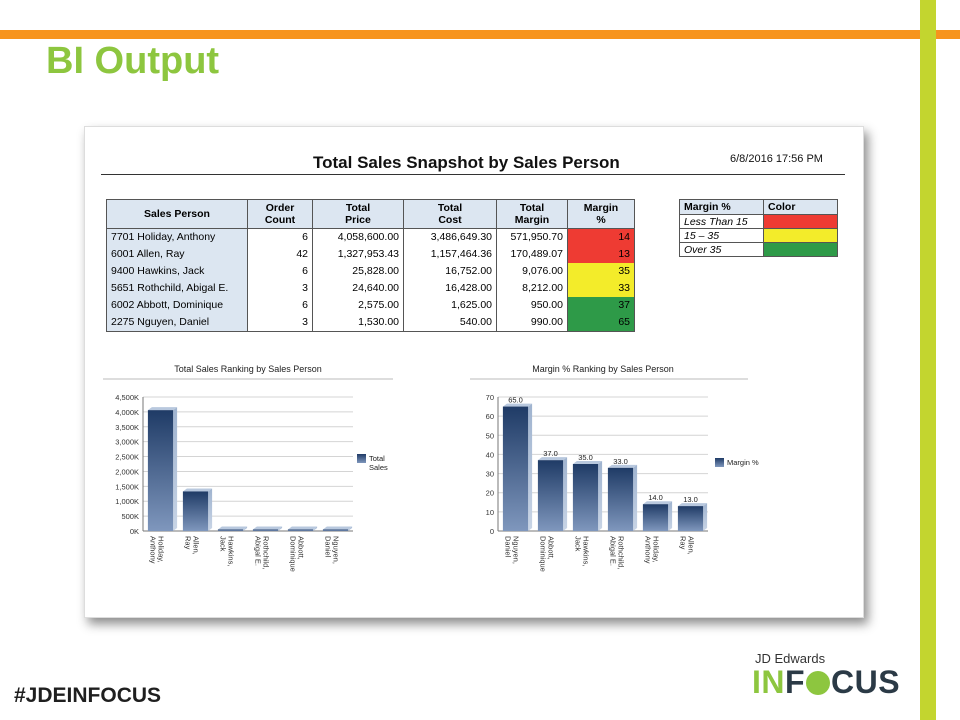 The width and height of the screenshot is (960, 720). Describe the element at coordinates (532, 288) in the screenshot. I see `cell-total-margin: 8,212.00` at that location.